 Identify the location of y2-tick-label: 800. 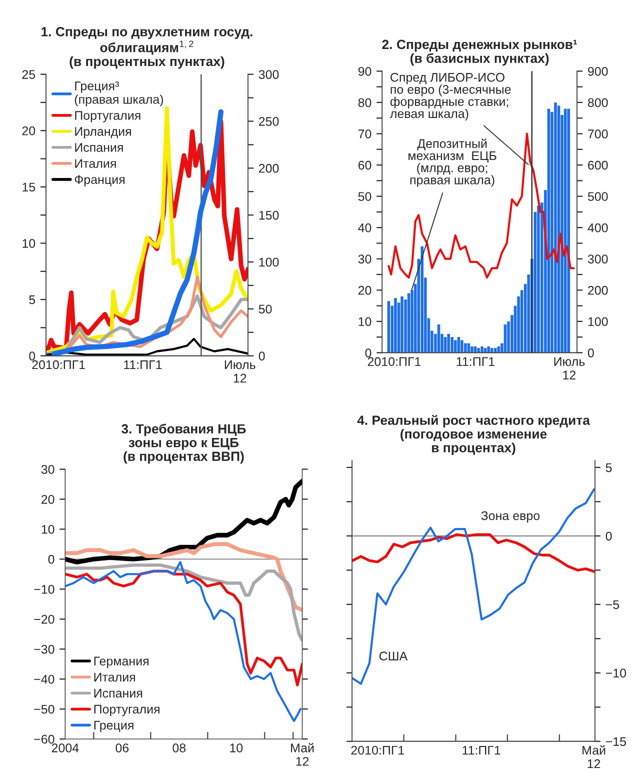
(598, 103).